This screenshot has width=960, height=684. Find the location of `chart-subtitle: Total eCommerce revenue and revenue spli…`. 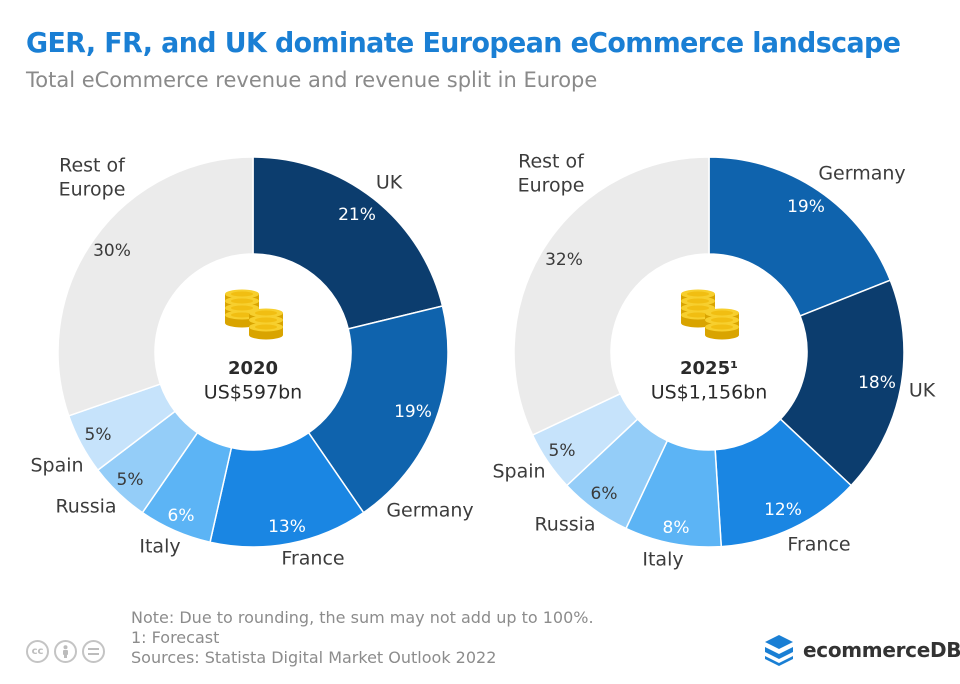

chart-subtitle: Total eCommerce revenue and revenue spli… is located at coordinates (312, 80).